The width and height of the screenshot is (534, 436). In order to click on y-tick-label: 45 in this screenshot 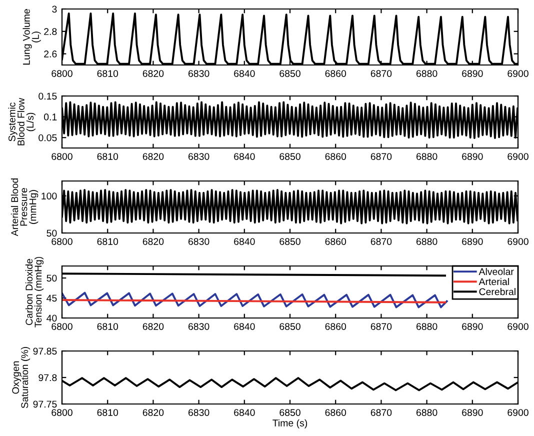, I will do `click(51, 298)`.